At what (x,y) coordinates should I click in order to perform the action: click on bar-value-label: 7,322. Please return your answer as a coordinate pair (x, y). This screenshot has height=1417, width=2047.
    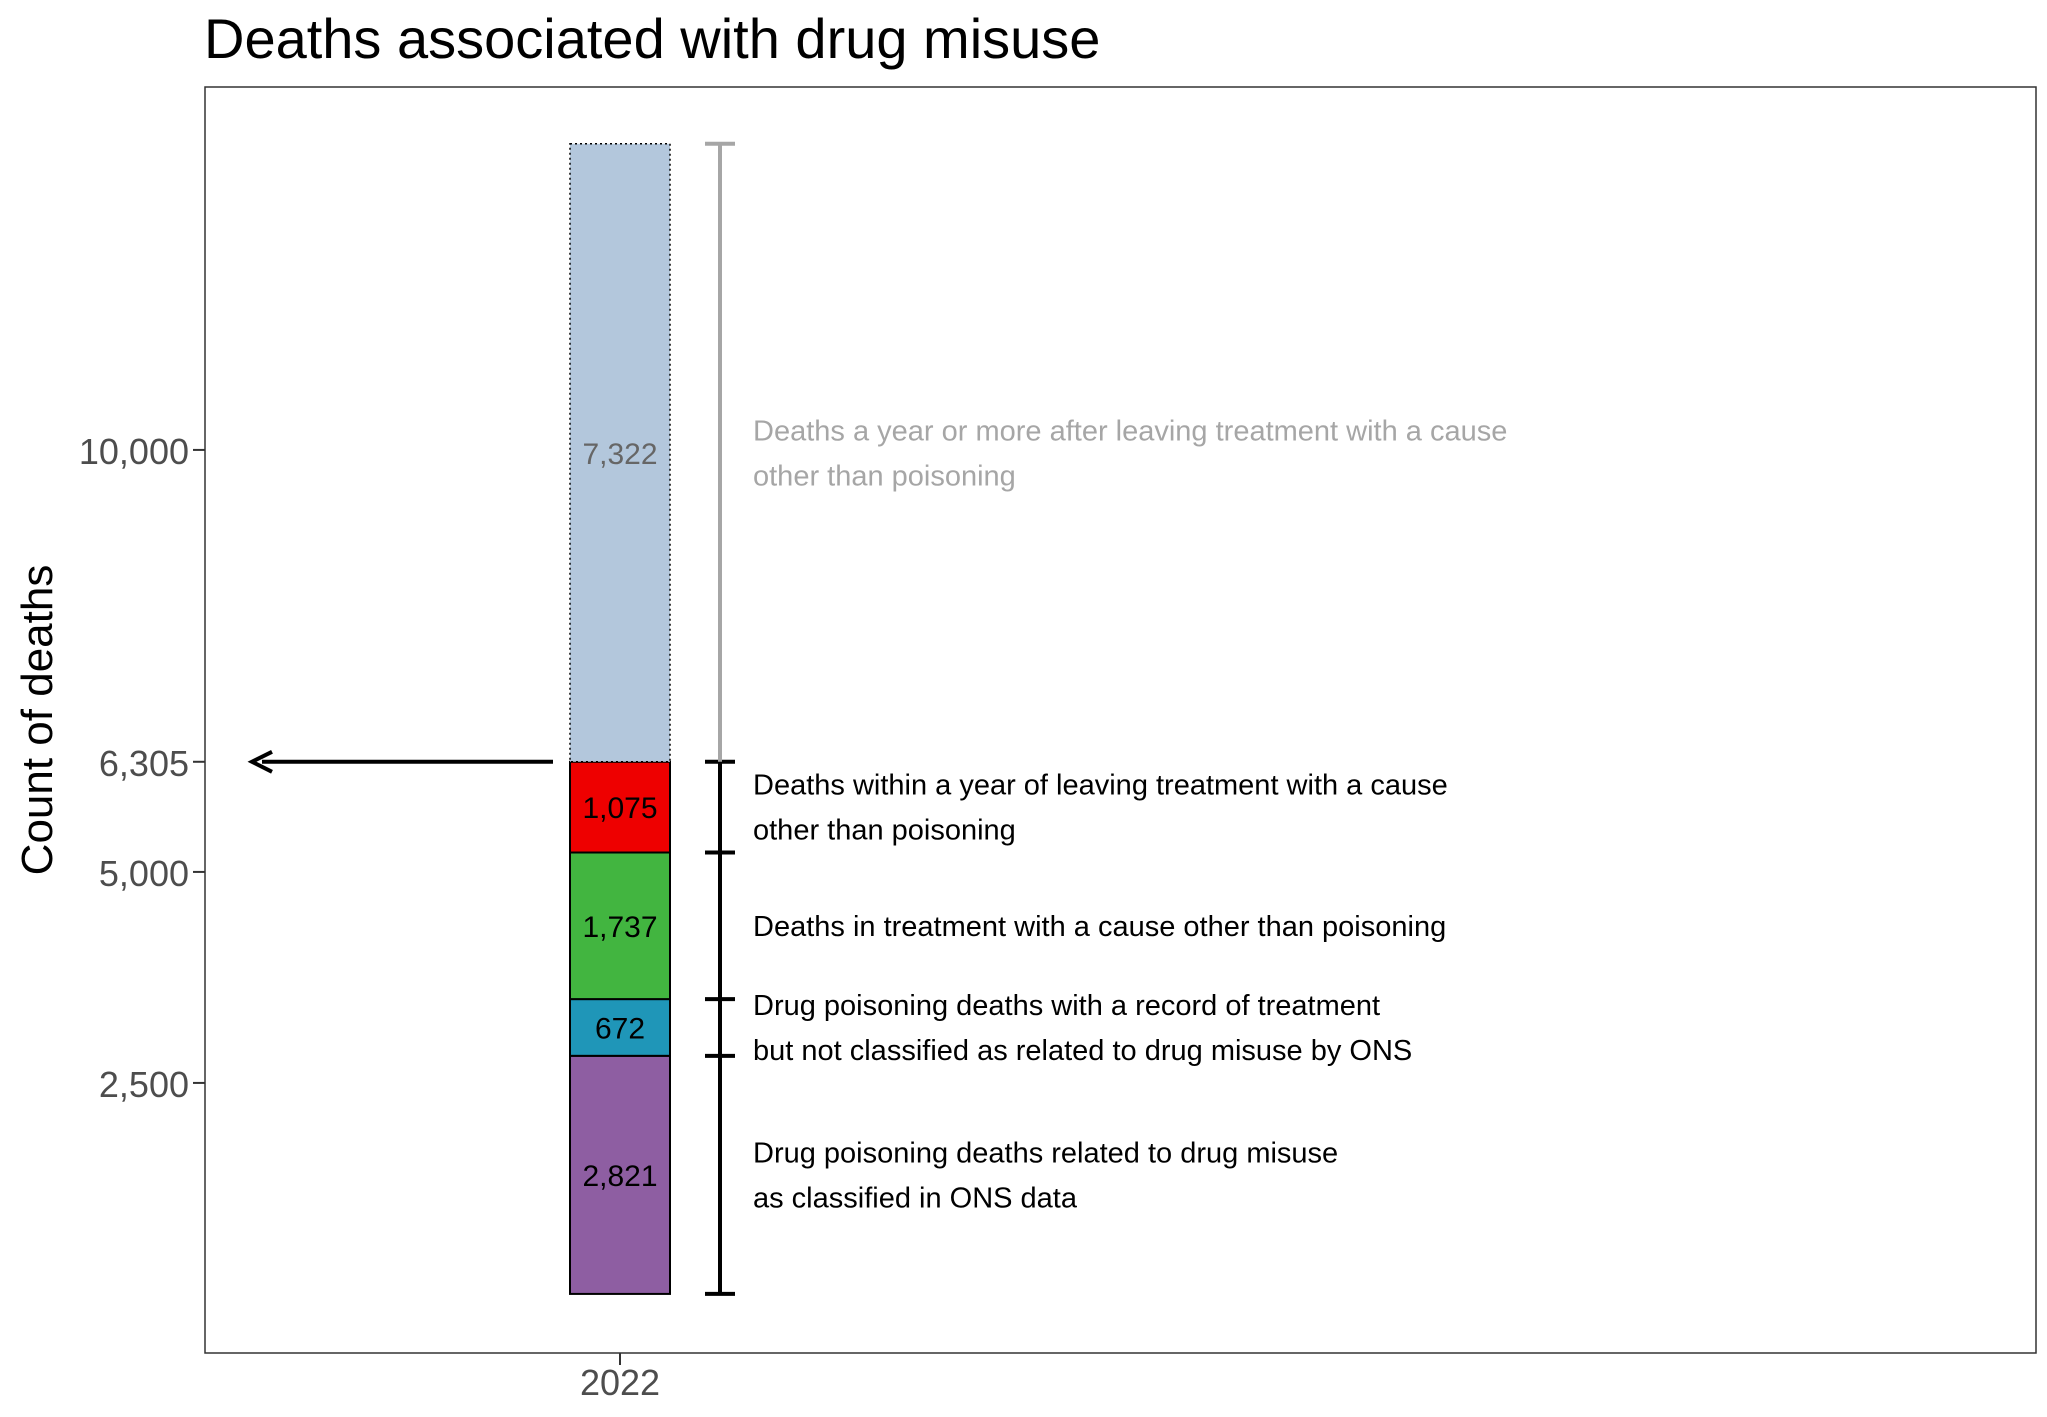
    Looking at the image, I should click on (619, 454).